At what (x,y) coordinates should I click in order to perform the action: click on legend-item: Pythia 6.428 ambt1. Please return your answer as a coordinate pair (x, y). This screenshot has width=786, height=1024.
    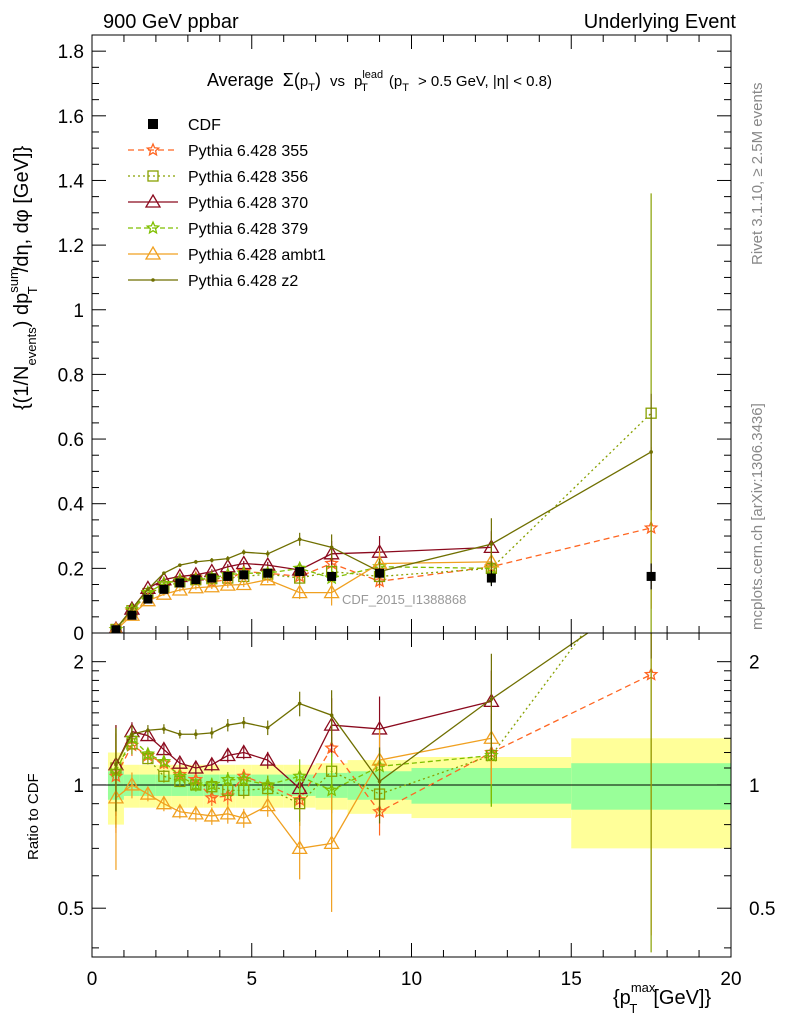
    Looking at the image, I should click on (227, 254).